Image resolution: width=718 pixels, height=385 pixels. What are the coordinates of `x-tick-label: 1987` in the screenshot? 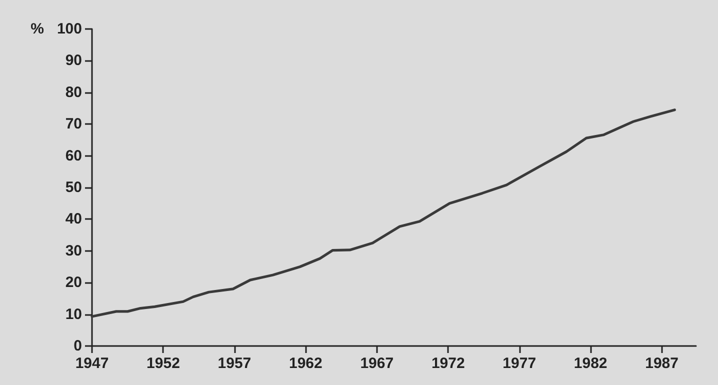 It's located at (661, 363).